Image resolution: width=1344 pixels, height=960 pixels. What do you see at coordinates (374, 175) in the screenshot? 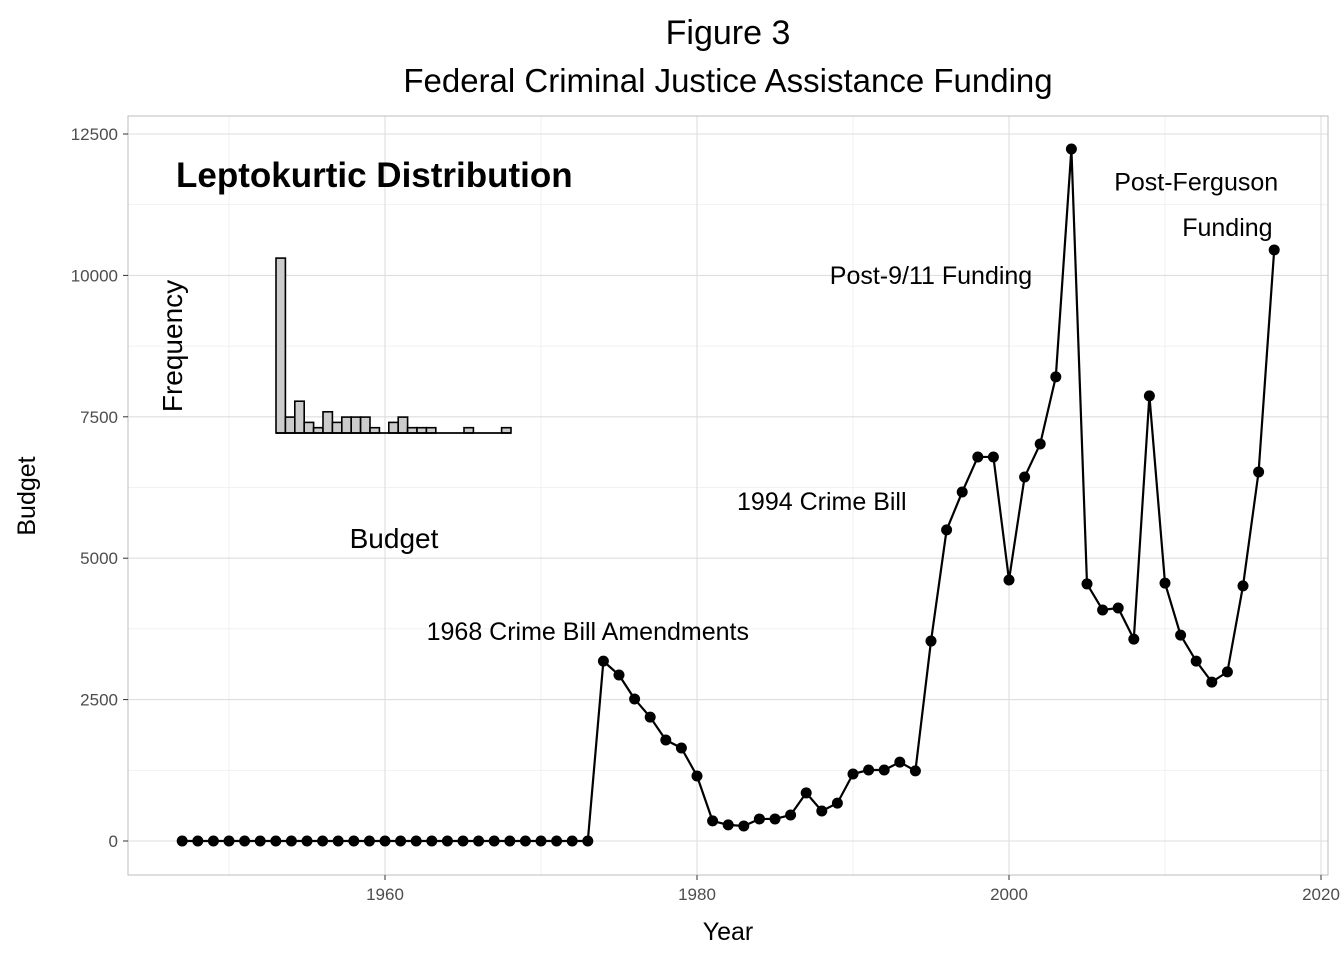
I see `inset-title: Leptokurtic Distribution` at bounding box center [374, 175].